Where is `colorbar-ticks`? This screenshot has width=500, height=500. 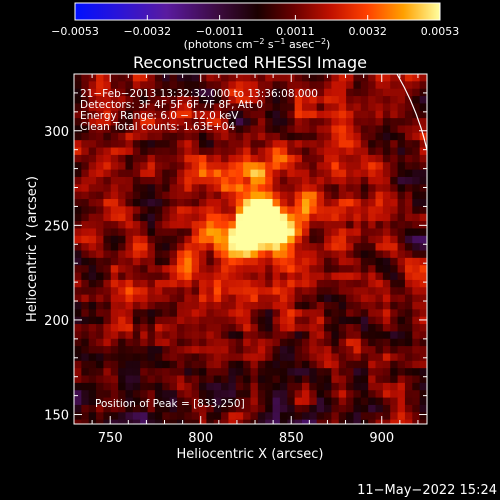 colorbar-ticks is located at coordinates (257, 17).